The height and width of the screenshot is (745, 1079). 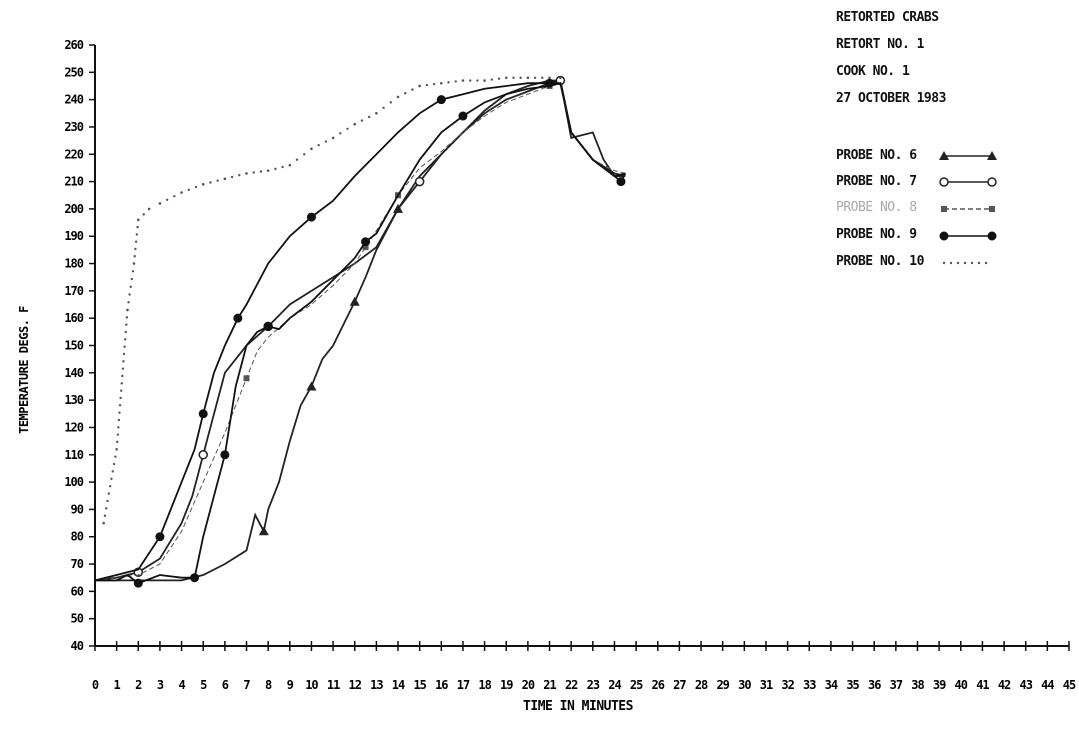 What do you see at coordinates (744, 685) in the screenshot?
I see `x-tick-label: 30` at bounding box center [744, 685].